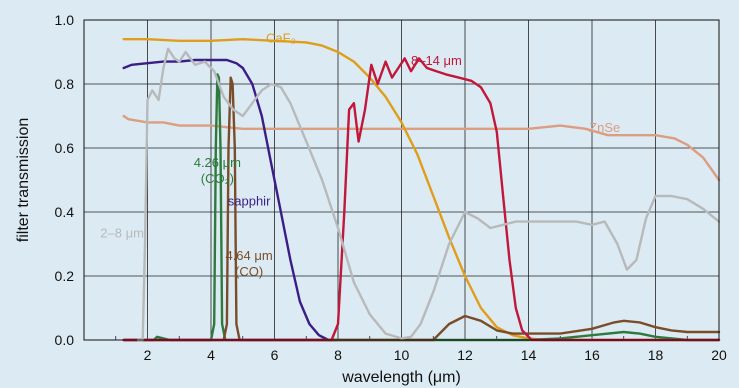 Image resolution: width=739 pixels, height=388 pixels. What do you see at coordinates (23, 180) in the screenshot?
I see `y-axis-title: filter transmission` at bounding box center [23, 180].